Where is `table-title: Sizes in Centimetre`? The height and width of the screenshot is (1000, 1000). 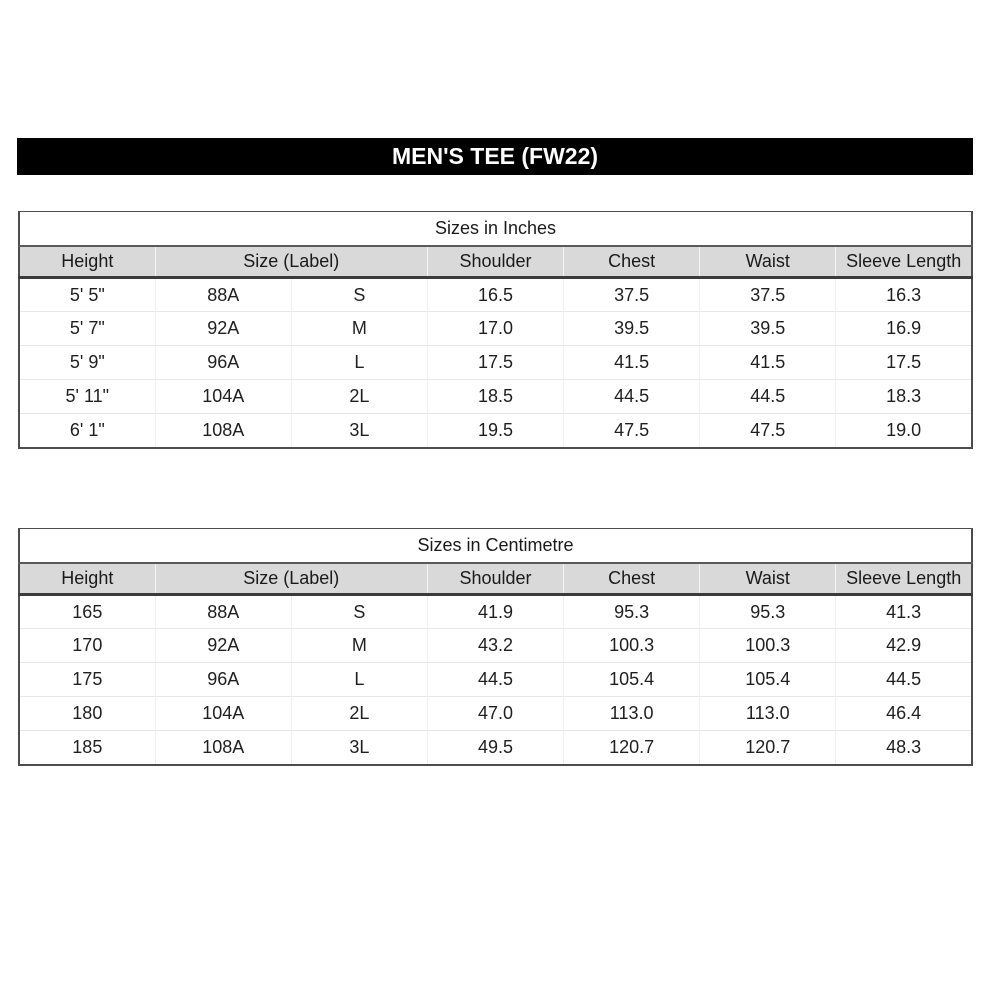
table-title: Sizes in Centimetre is located at coordinates (495, 546).